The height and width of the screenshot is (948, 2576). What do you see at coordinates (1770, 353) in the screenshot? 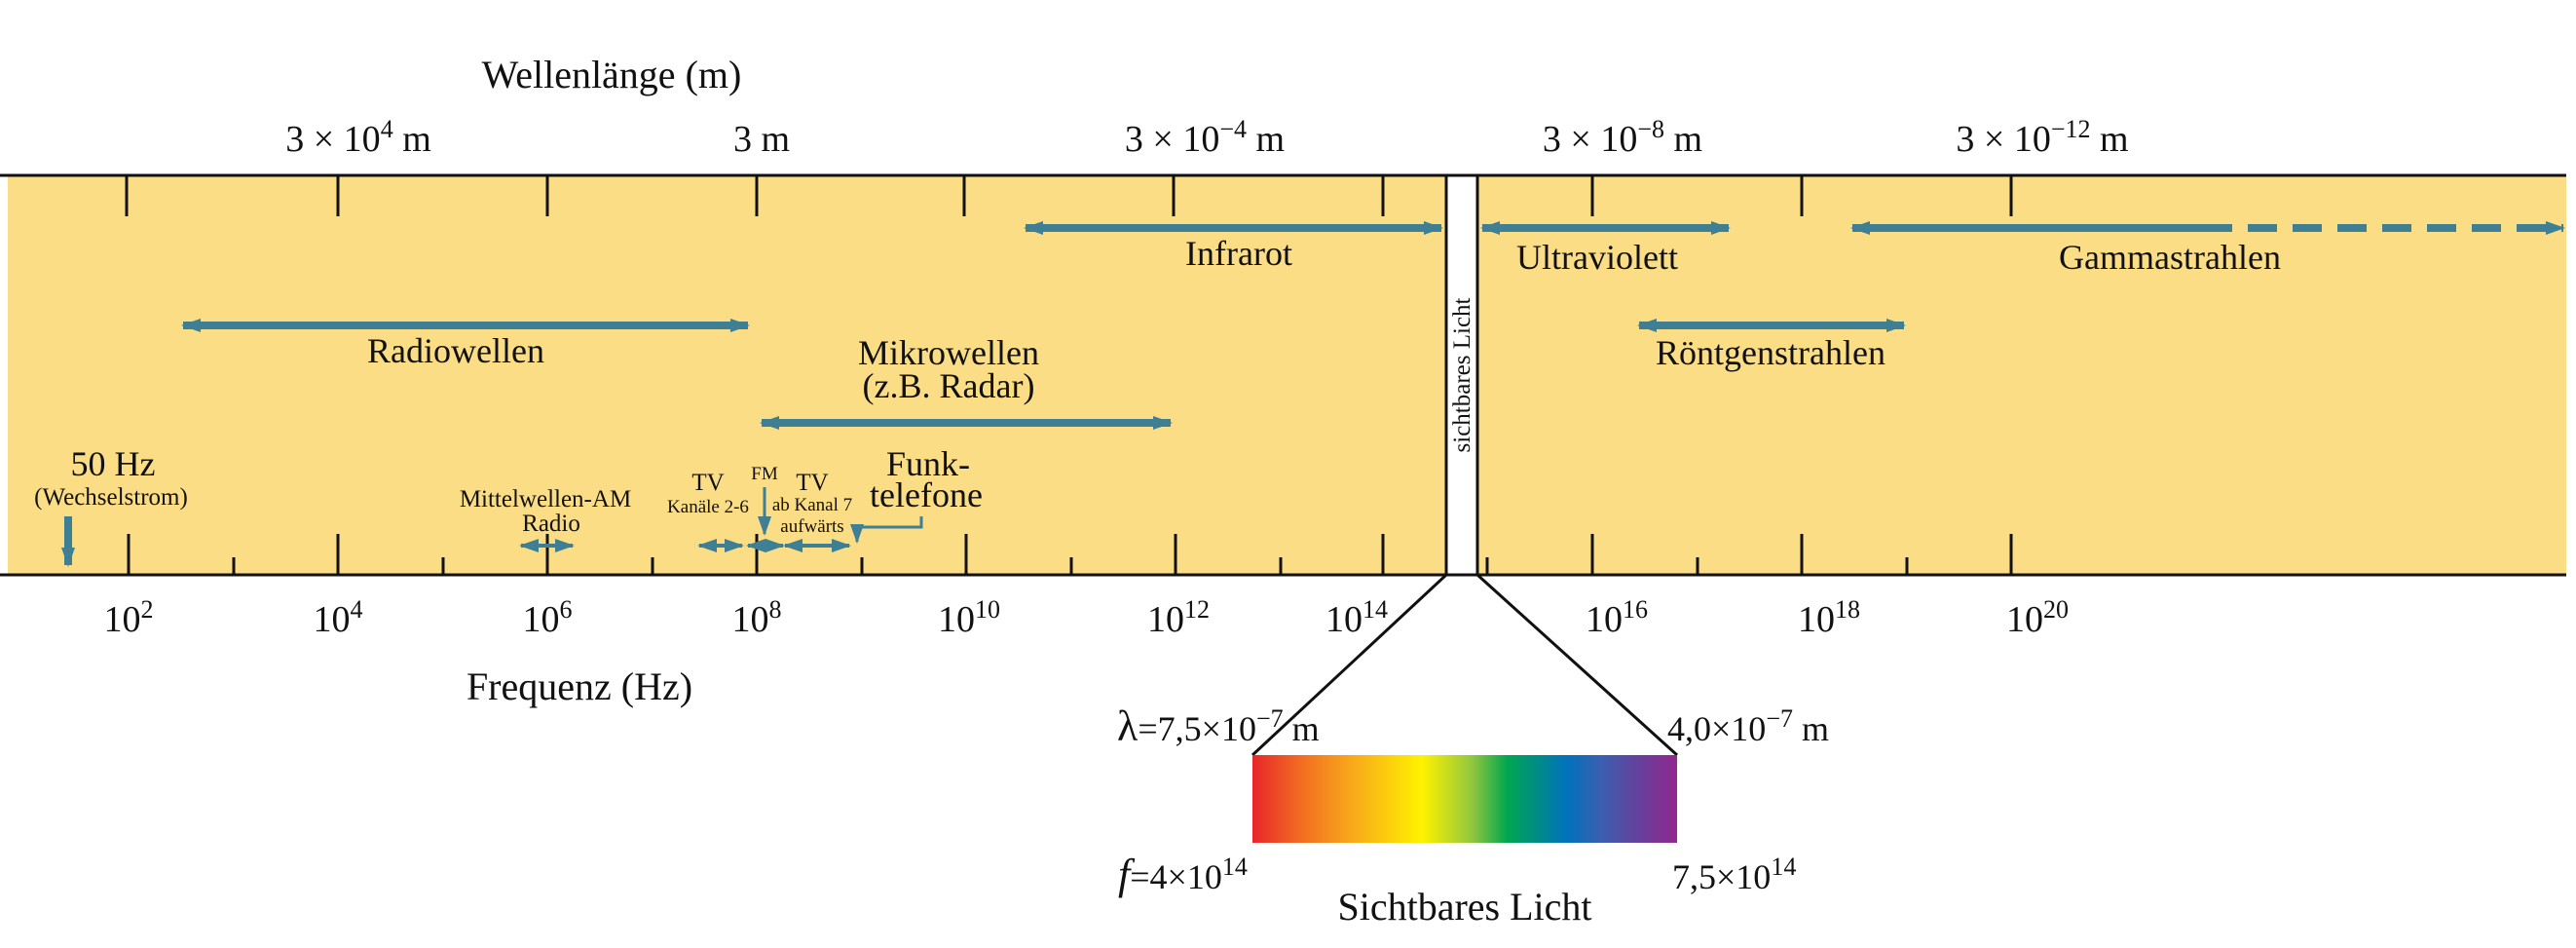
I see `xray-label: Röntgenstrahlen` at bounding box center [1770, 353].